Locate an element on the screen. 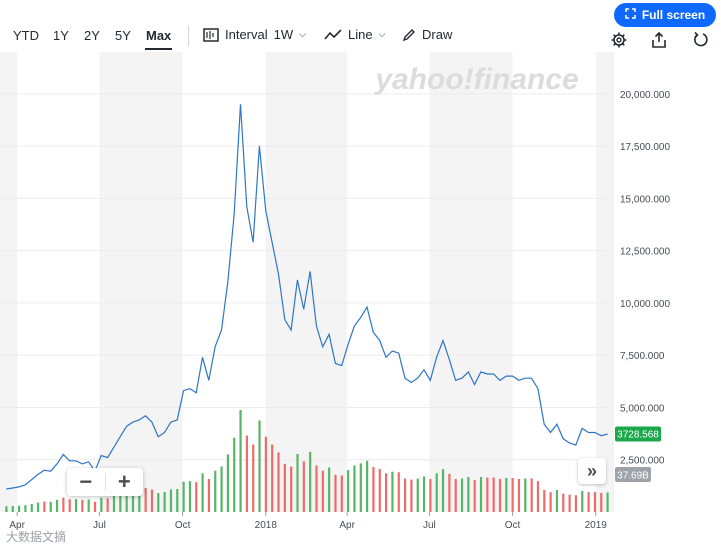  chevron-down-icon: ⌵ is located at coordinates (302, 34).